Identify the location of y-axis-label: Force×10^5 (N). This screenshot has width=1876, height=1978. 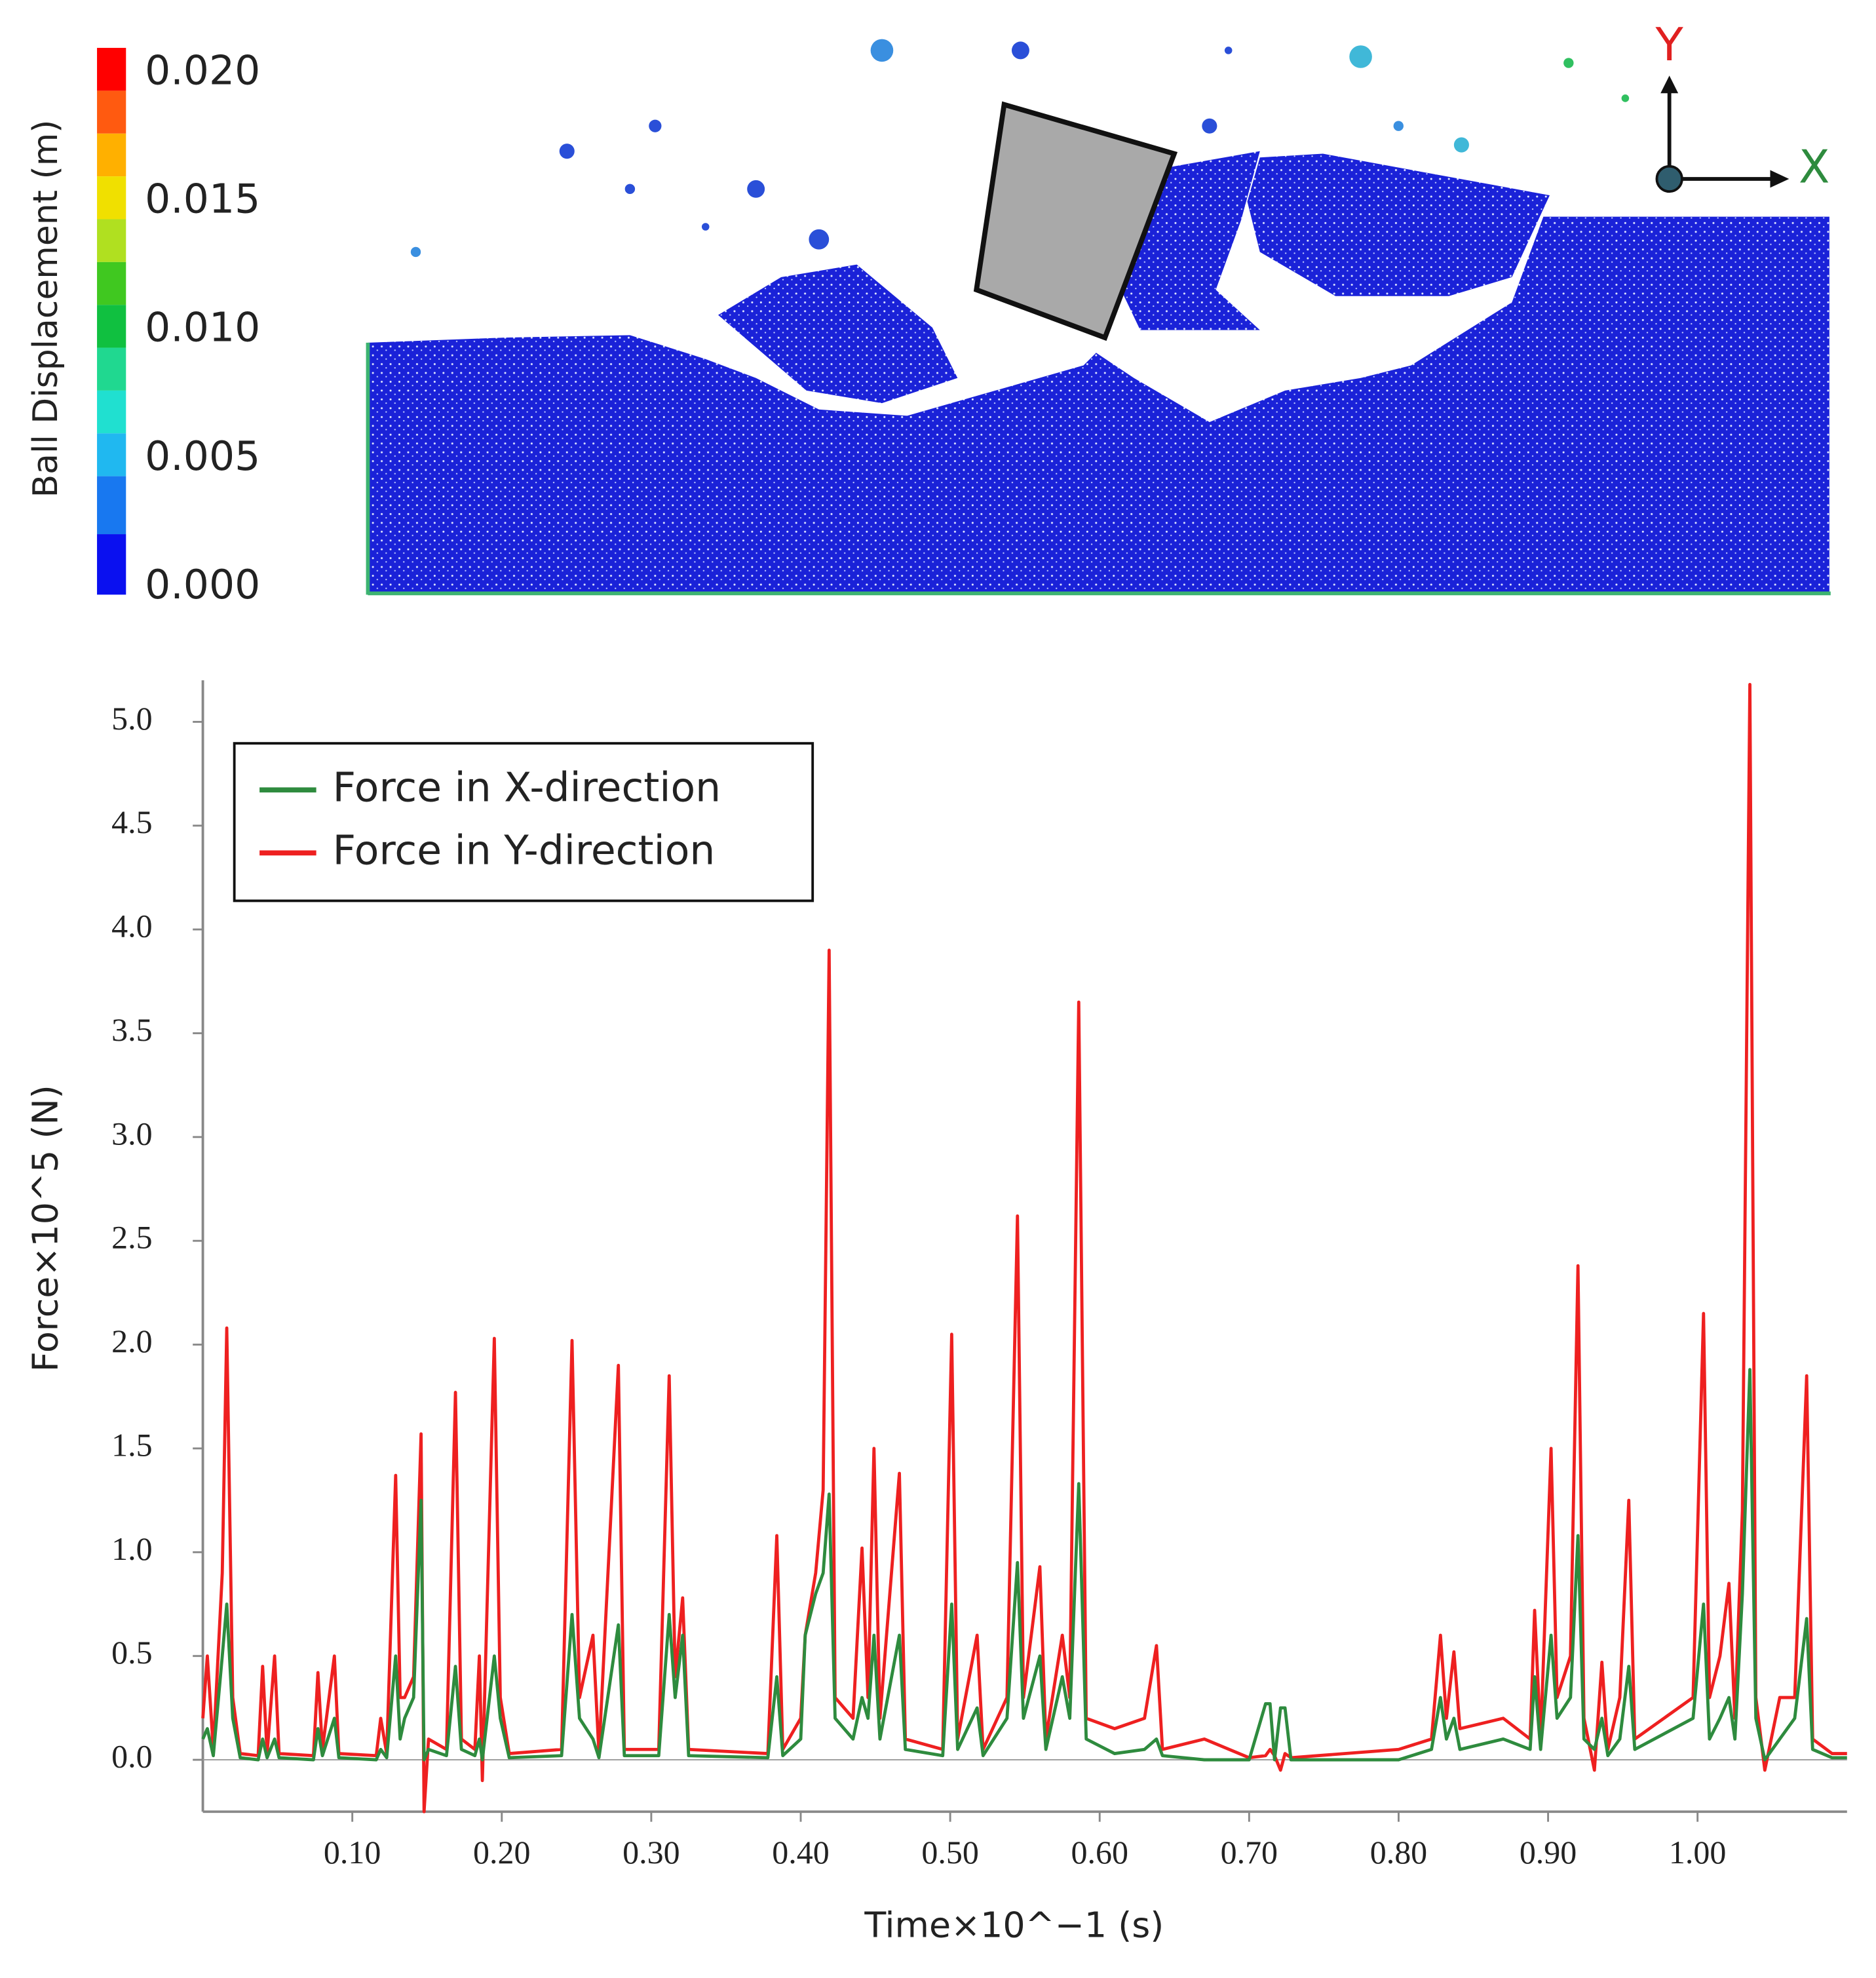
(45, 1228).